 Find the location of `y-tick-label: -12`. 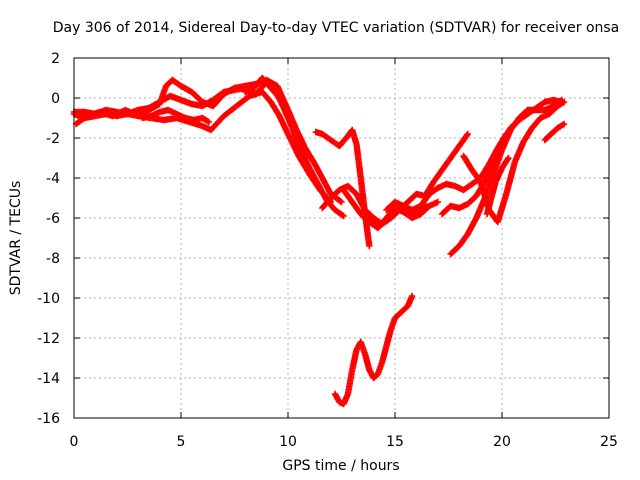

y-tick-label: -12 is located at coordinates (48, 339).